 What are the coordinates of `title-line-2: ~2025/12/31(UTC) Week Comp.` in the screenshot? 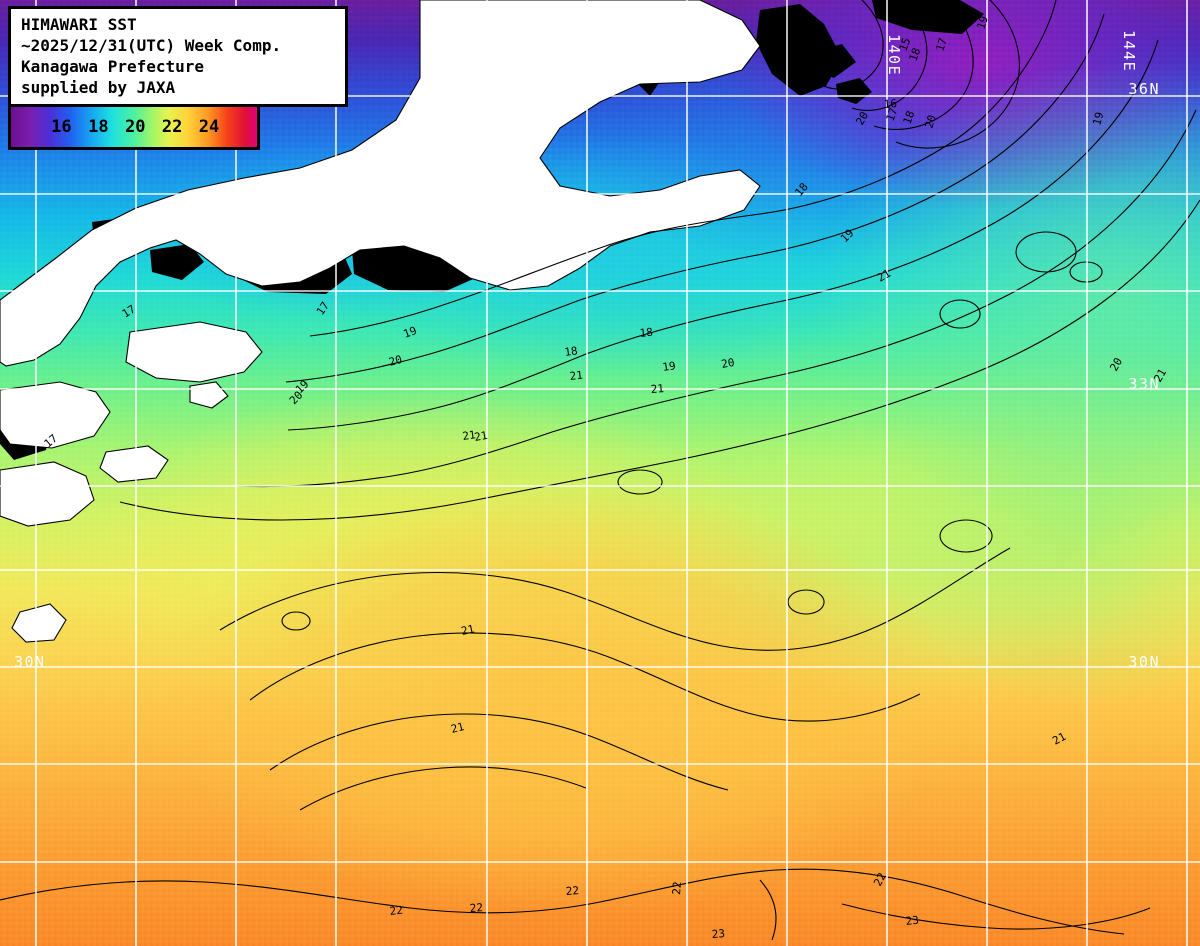 It's located at (151, 45).